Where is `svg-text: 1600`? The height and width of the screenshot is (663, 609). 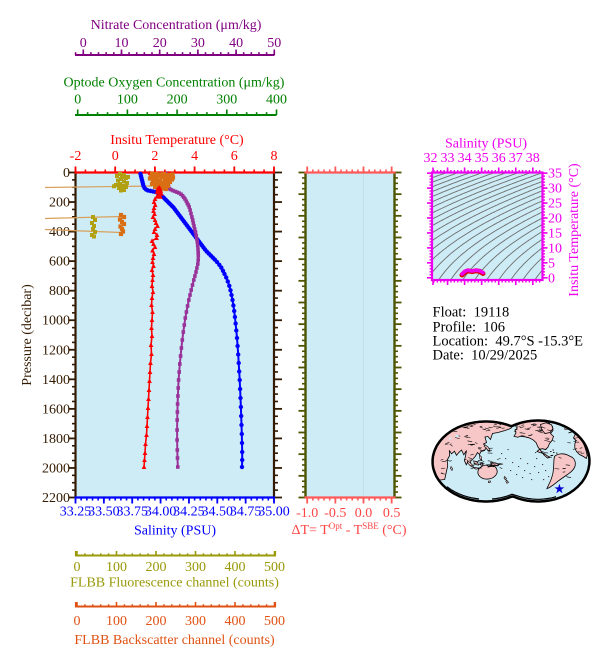 svg-text: 1600 is located at coordinates (56, 409).